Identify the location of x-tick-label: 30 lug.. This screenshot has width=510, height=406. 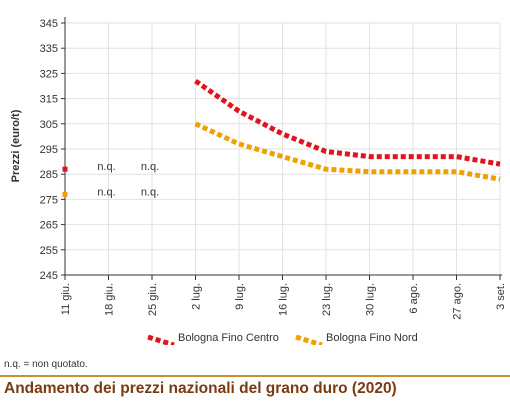
(371, 299).